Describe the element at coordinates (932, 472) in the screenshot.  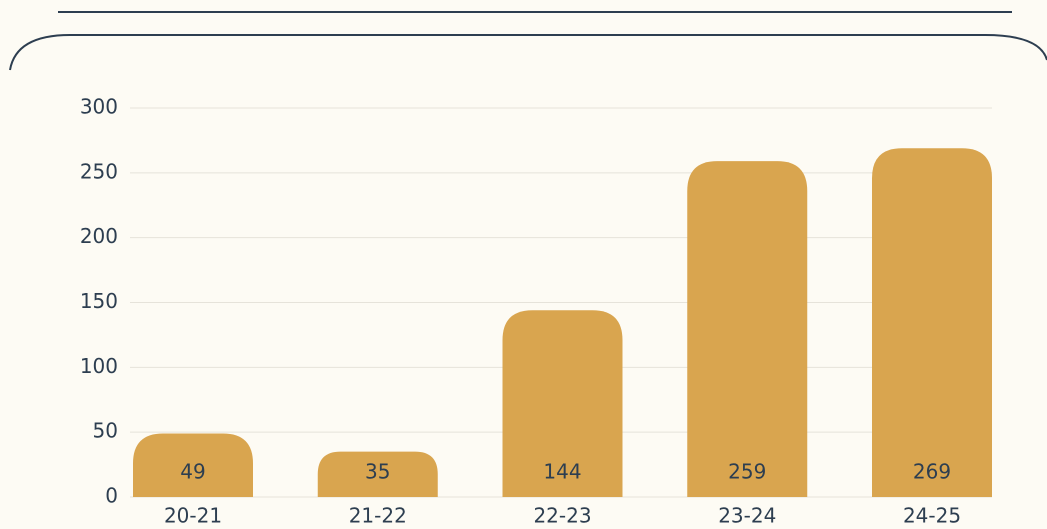
I see `value-label: 269` at that location.